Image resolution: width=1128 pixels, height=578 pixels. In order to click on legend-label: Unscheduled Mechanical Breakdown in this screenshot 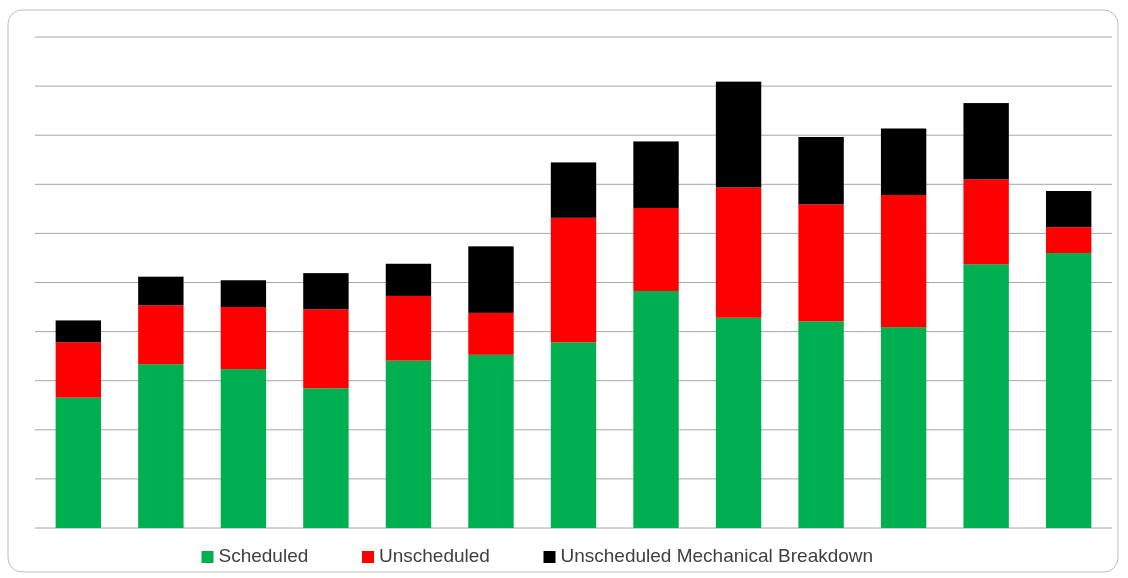, I will do `click(717, 555)`.